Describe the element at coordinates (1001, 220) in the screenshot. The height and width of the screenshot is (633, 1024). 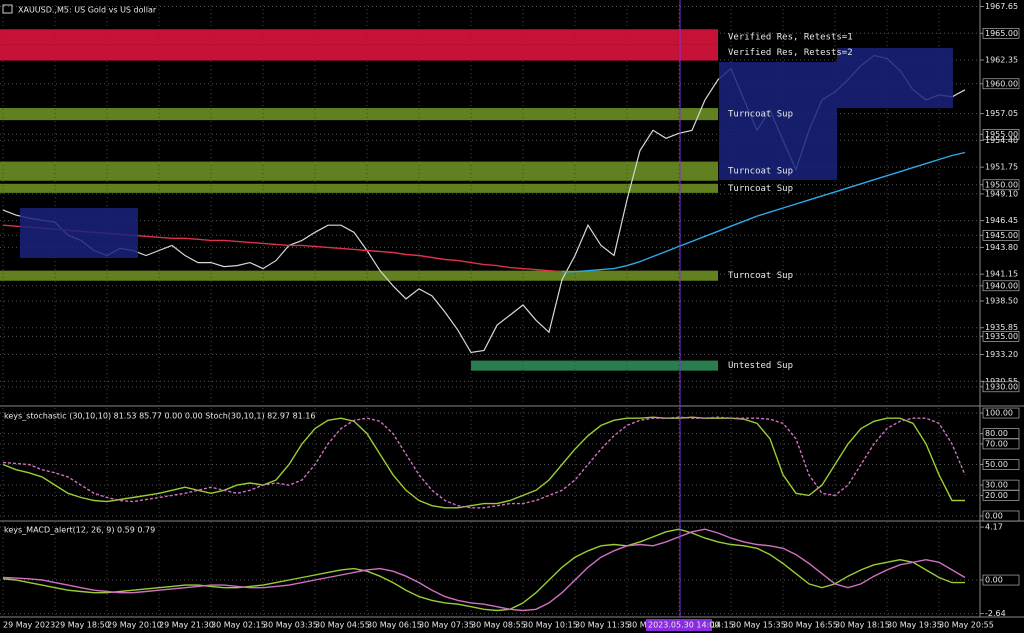
I see `y-tick-label: 1946.45` at that location.